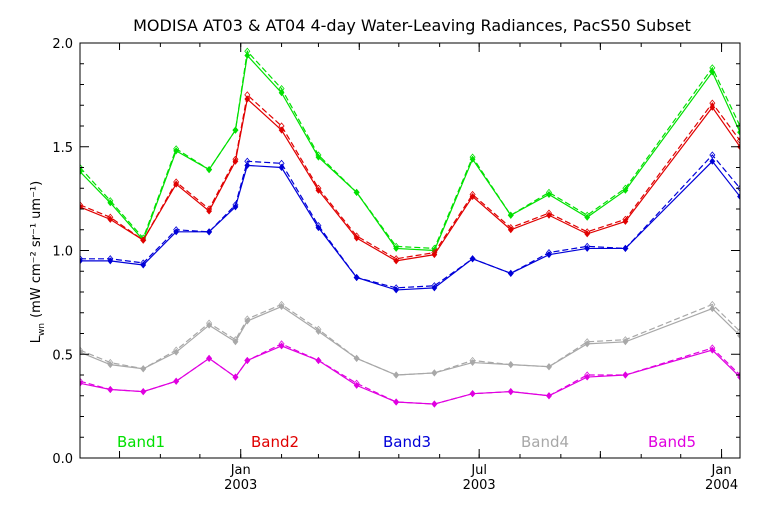 This screenshot has height=512, width=768. I want to click on y-tick-label: 1.0, so click(62, 252).